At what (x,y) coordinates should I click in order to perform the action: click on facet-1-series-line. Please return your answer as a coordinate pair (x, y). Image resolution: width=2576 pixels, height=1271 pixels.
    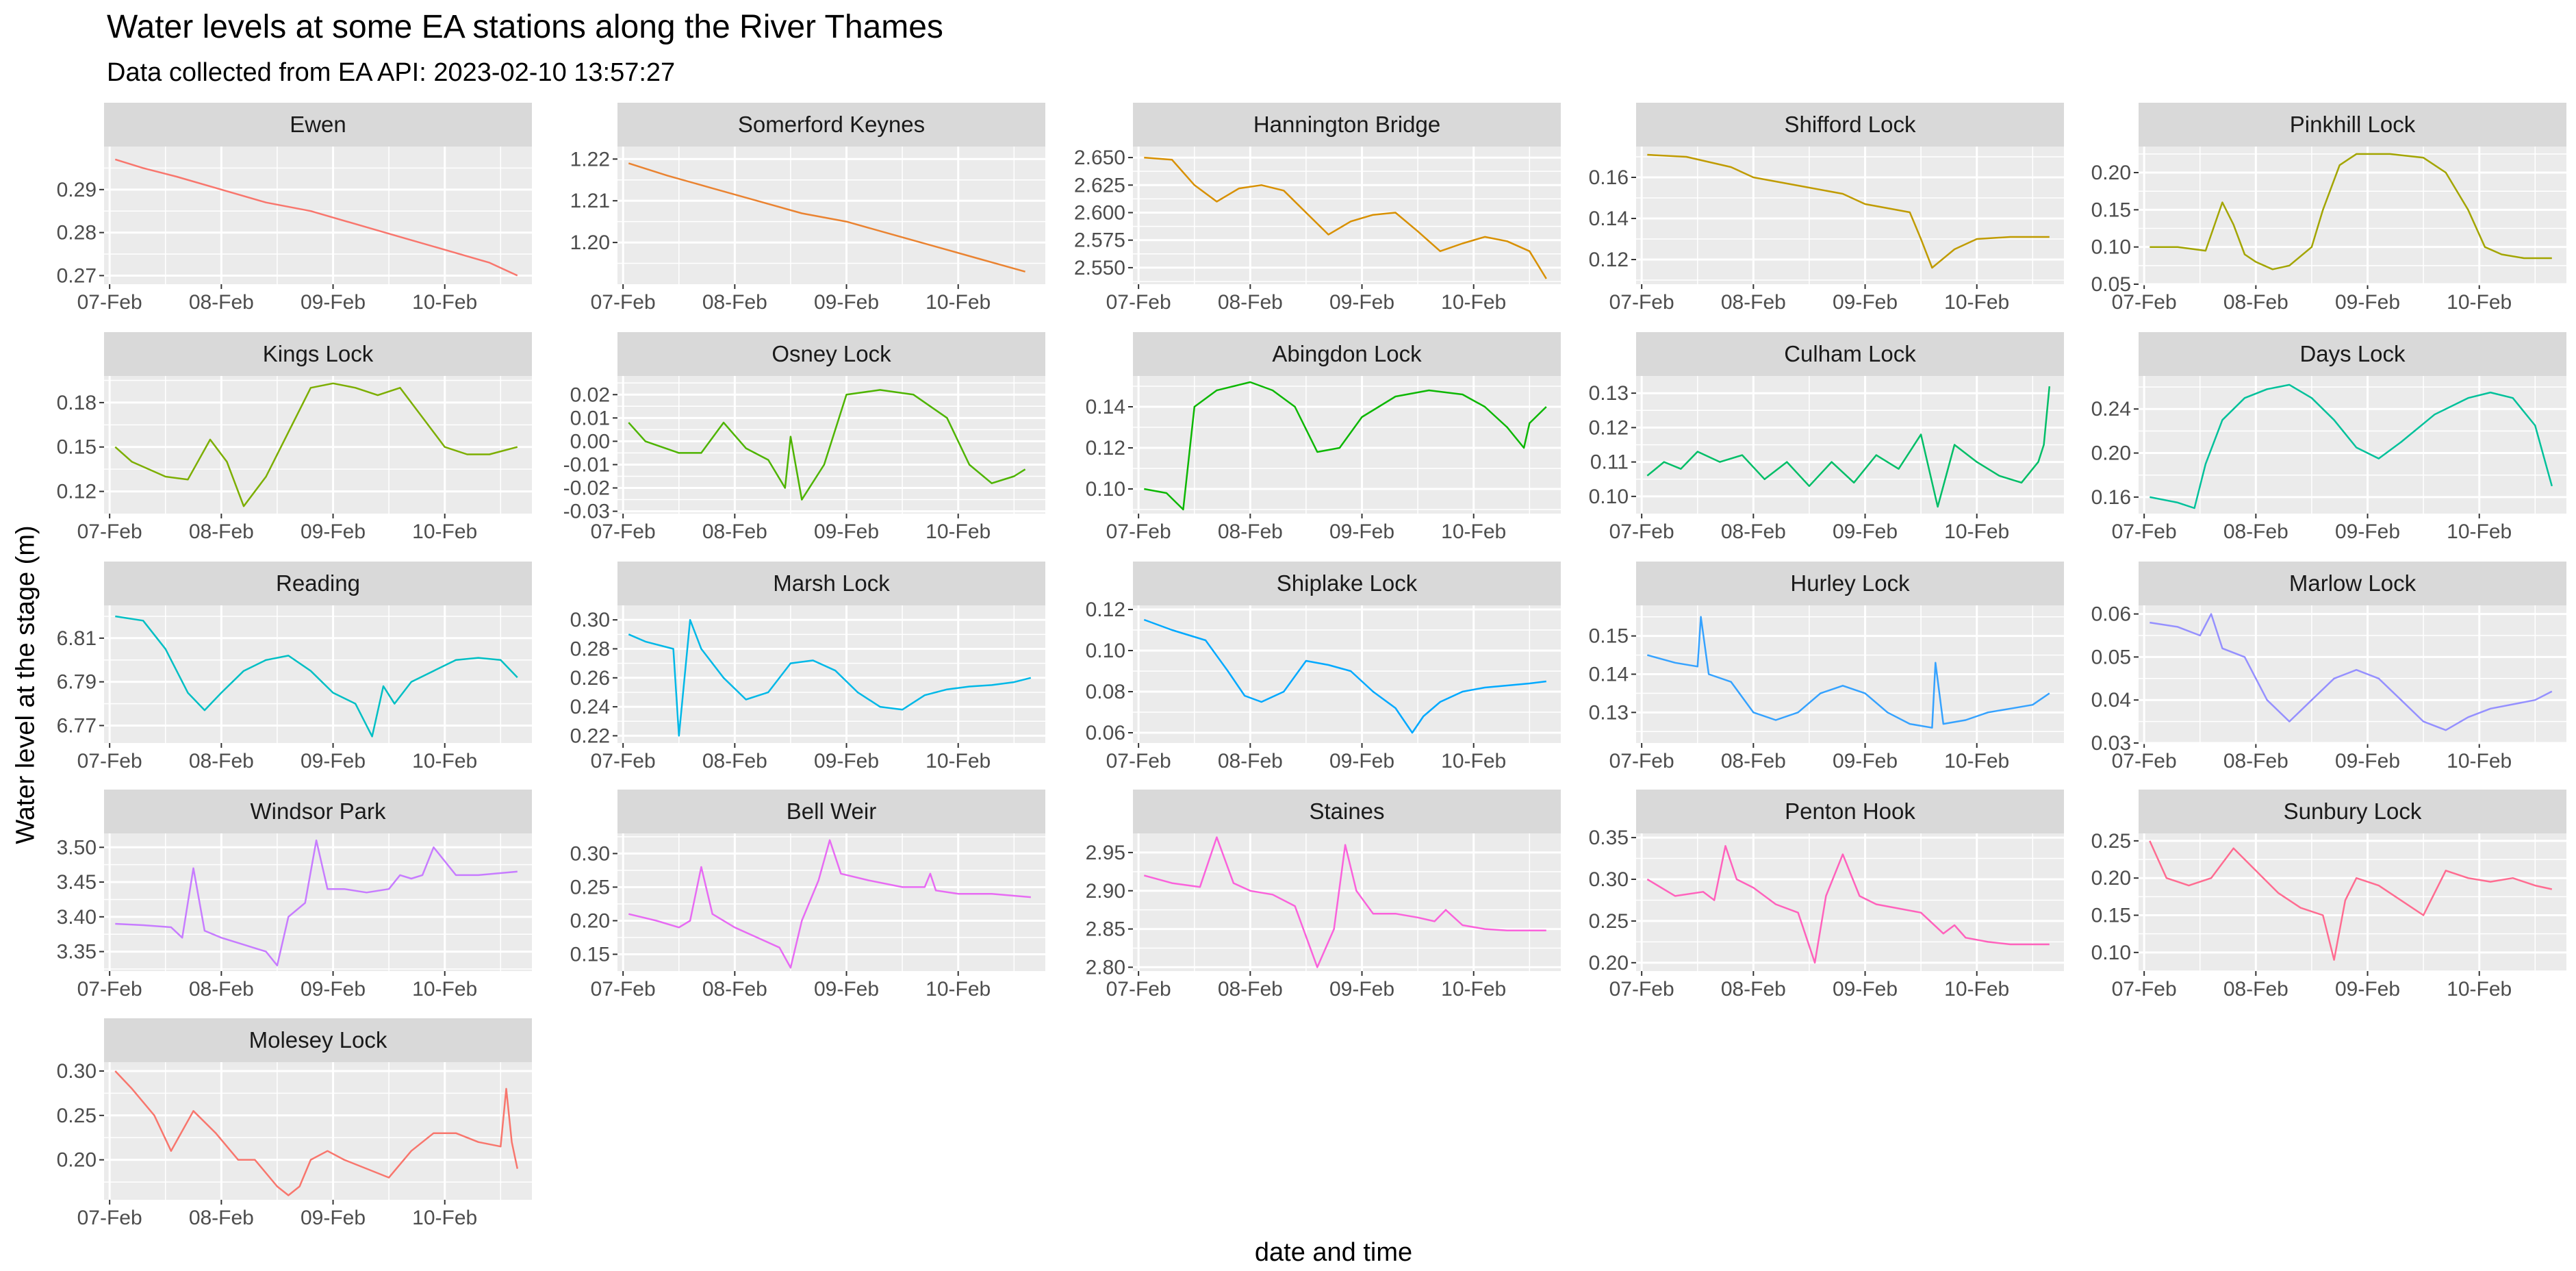
    Looking at the image, I should click on (827, 218).